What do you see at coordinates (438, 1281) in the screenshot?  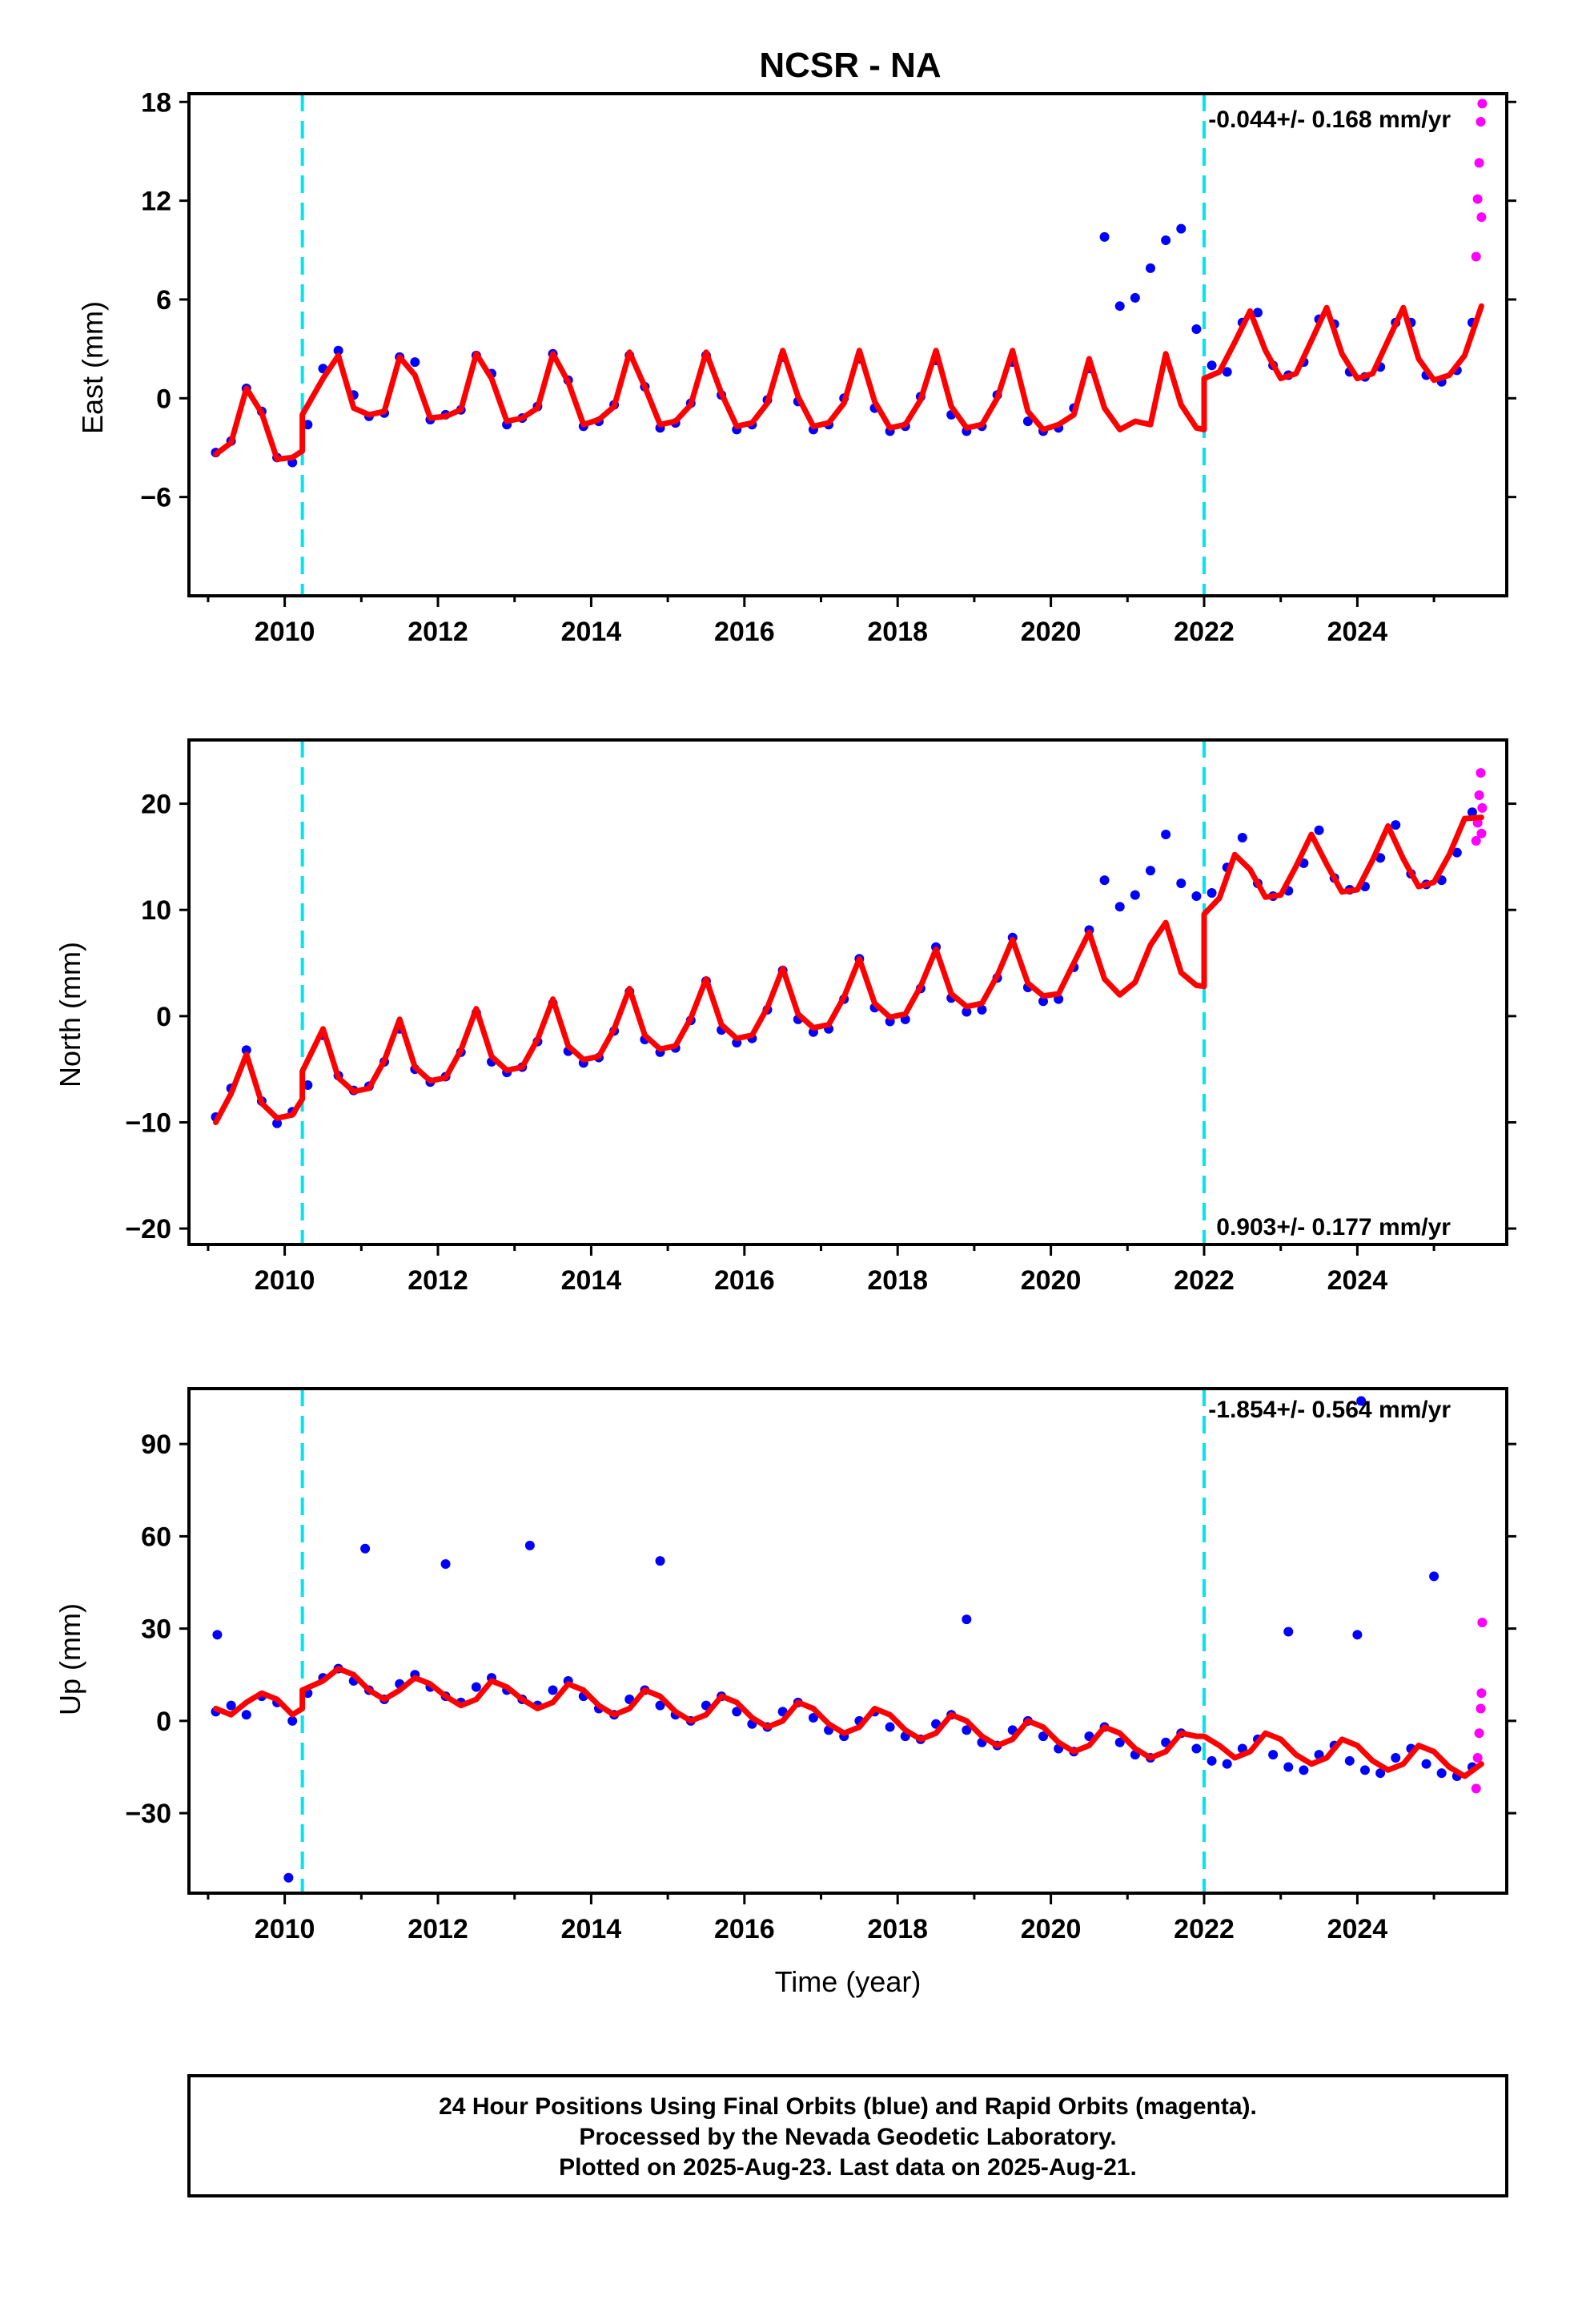 I see `x-tick-label: 2012` at bounding box center [438, 1281].